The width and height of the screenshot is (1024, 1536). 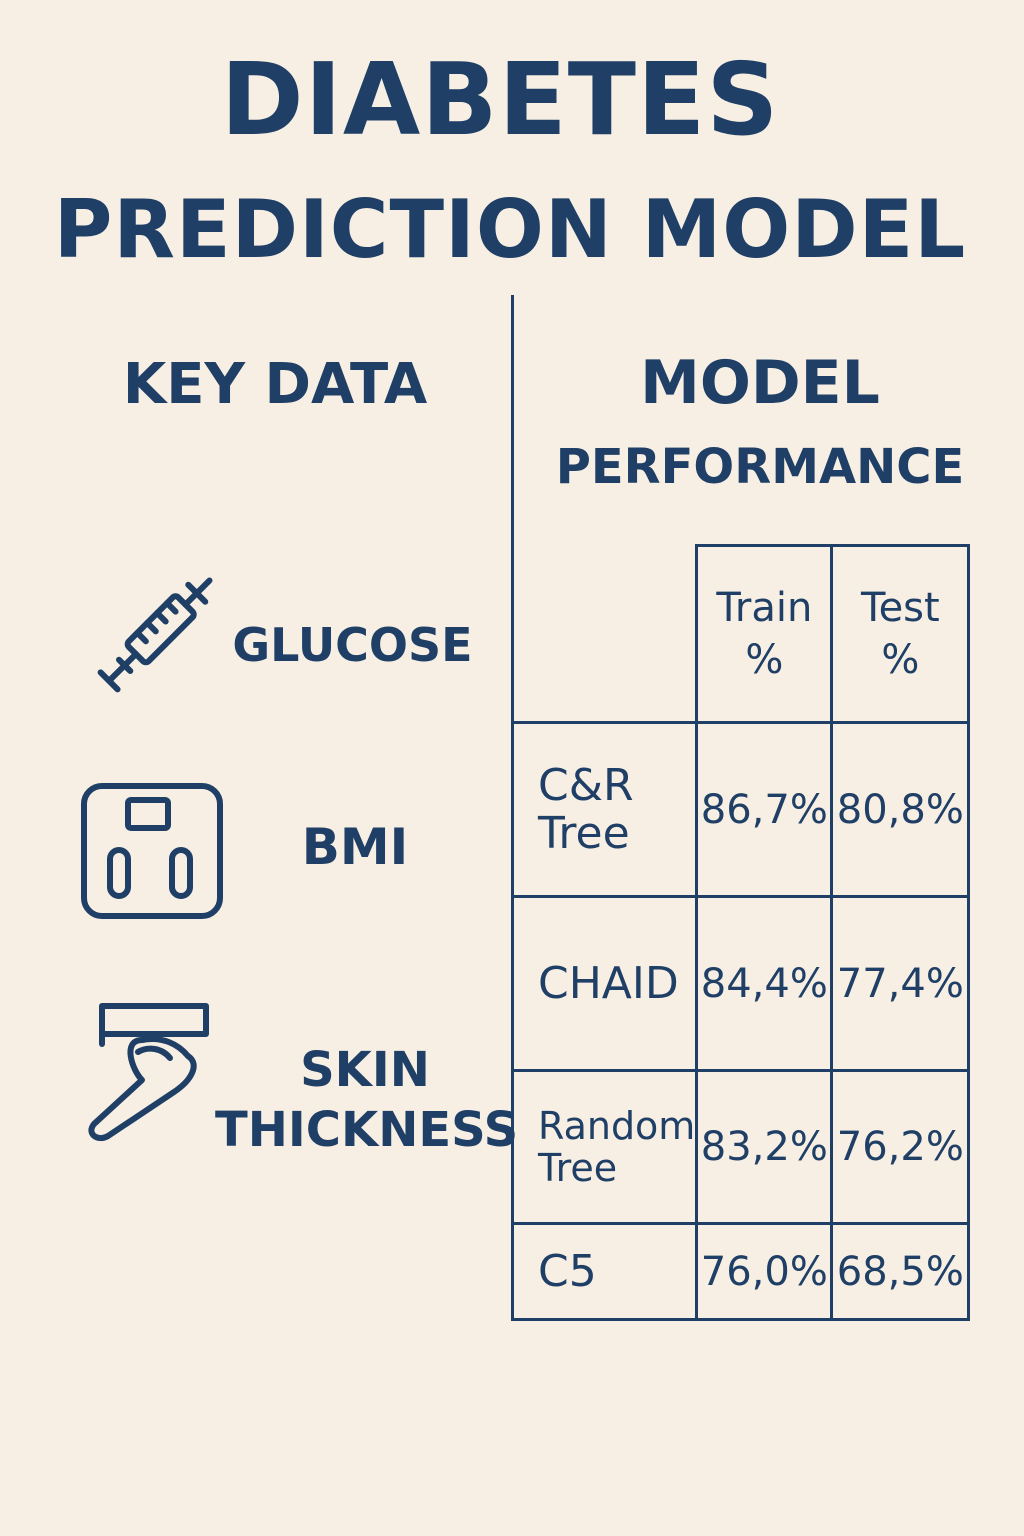 I want to click on row-name-c5: C5, so click(x=604, y=1271).